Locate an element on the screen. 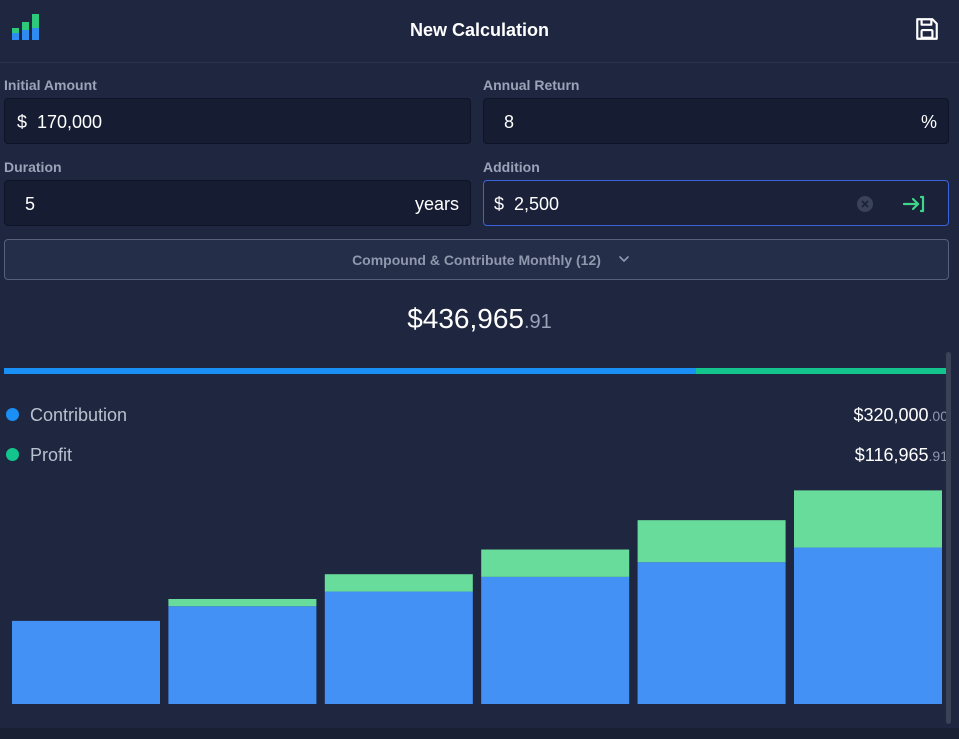 This screenshot has height=739, width=959. chevron-down-icon is located at coordinates (624, 259).